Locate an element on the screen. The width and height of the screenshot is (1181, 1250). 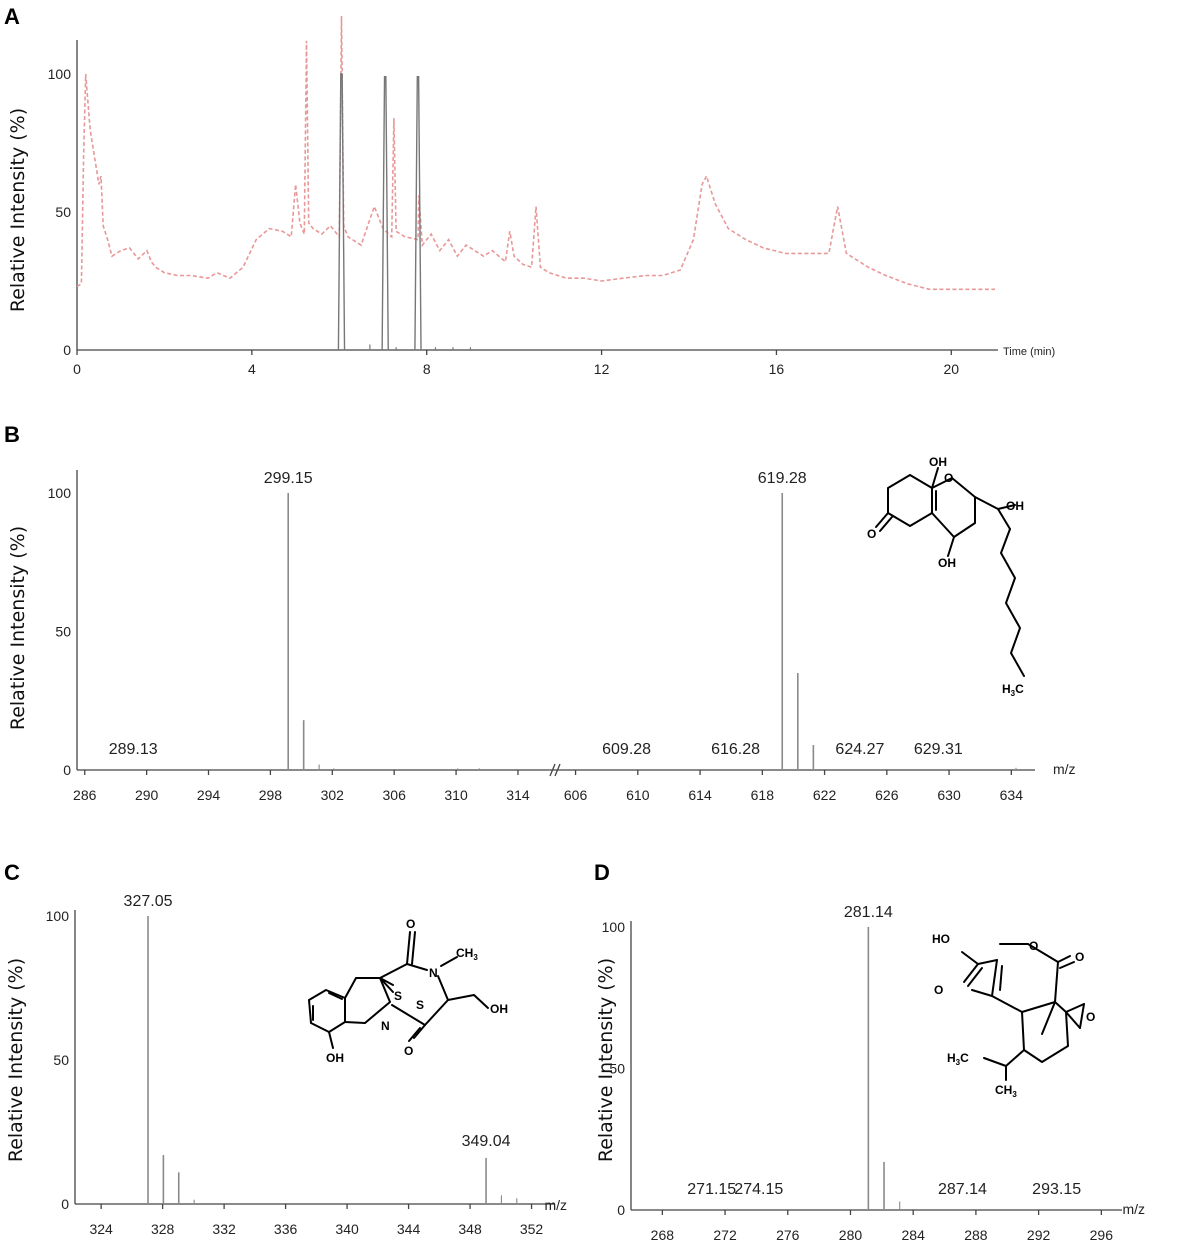
structure-c-n-right: N is located at coordinates (433, 973).